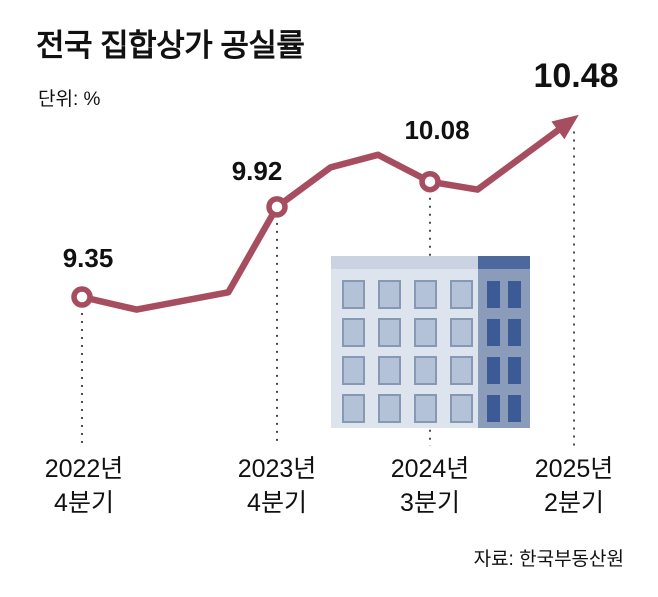 This screenshot has width=658, height=597. Describe the element at coordinates (565, 127) in the screenshot. I see `trend-arrowhead-icon` at that location.